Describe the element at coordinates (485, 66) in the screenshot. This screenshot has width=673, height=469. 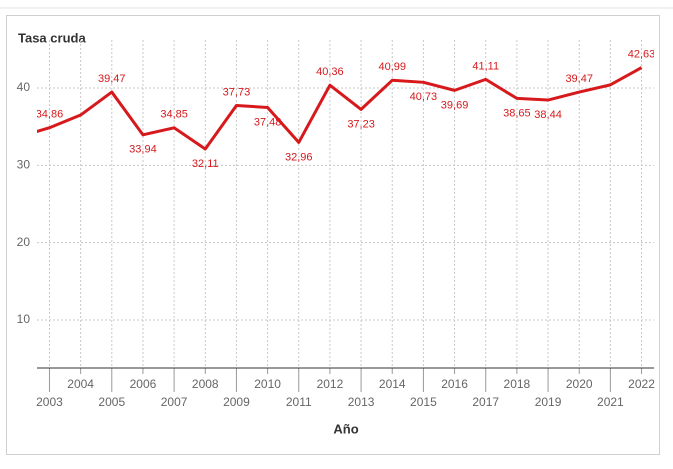
I see `data-label: 41,11` at that location.